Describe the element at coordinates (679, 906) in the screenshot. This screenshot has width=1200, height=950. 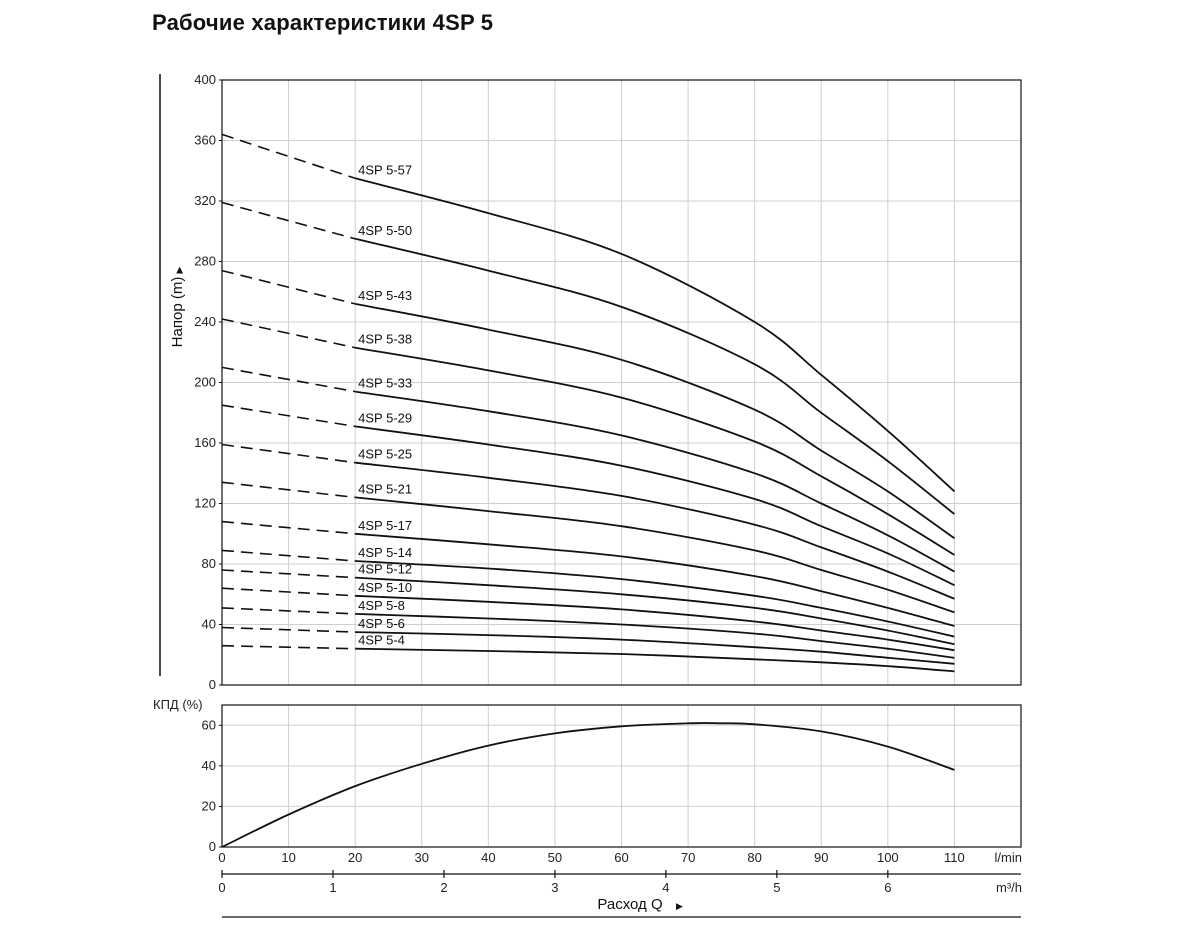
I see `x-axis-arrow-icon: ▶` at that location.